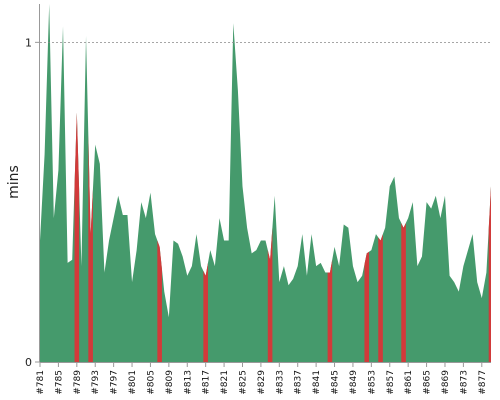 The width and height of the screenshot is (500, 400). What do you see at coordinates (299, 382) in the screenshot?
I see `x-tick-label: #837` at bounding box center [299, 382].